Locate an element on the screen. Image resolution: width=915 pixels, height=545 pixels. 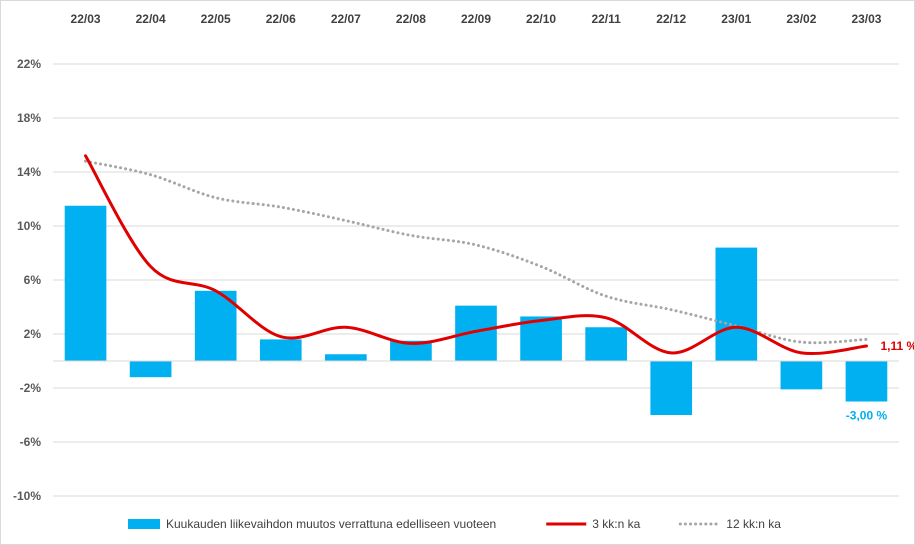
x-category-label: 23/02 is located at coordinates (801, 19).